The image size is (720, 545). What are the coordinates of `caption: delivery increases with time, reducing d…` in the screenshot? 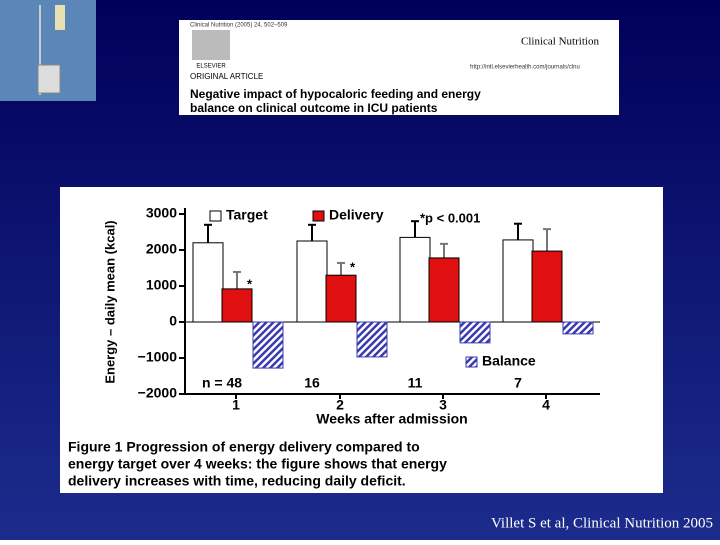 It's located at (237, 481).